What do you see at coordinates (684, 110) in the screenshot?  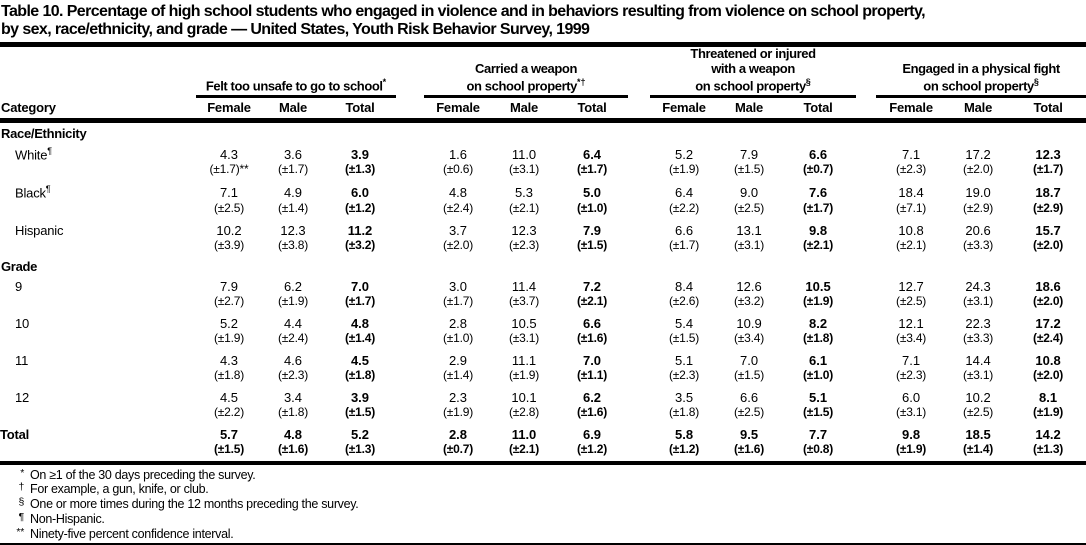 I see `col-header-female: Female` at bounding box center [684, 110].